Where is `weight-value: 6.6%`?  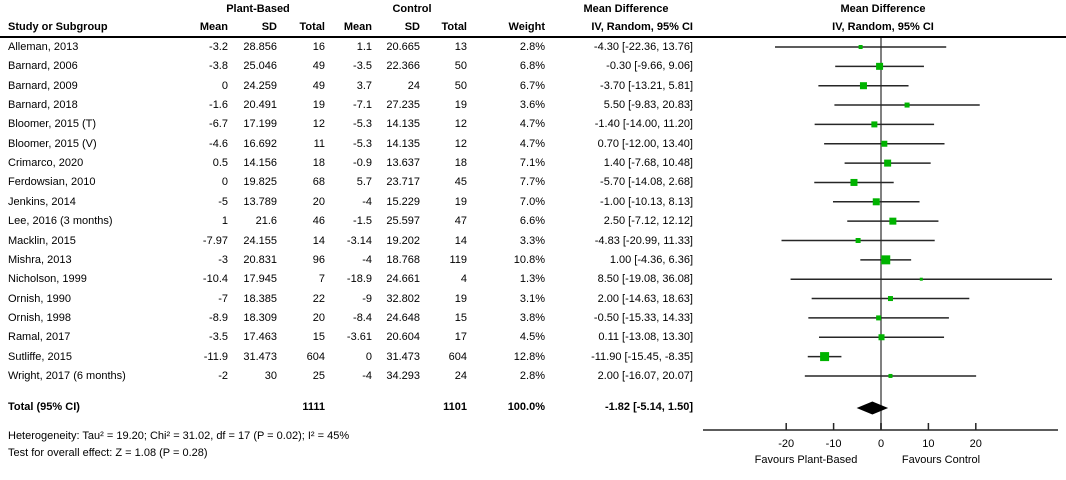 weight-value: 6.6% is located at coordinates (532, 221).